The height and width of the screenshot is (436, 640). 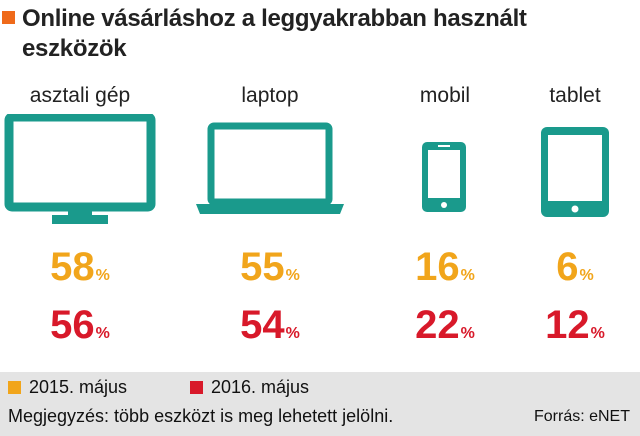 I want to click on tablet-icon-graphic, so click(x=575, y=172).